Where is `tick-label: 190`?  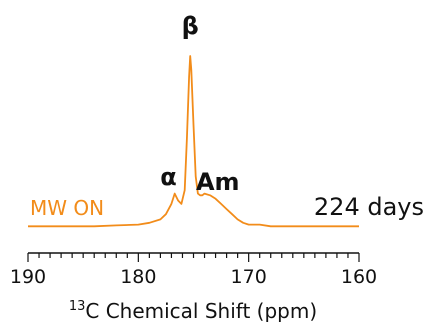
tick-label: 190 is located at coordinates (28, 277).